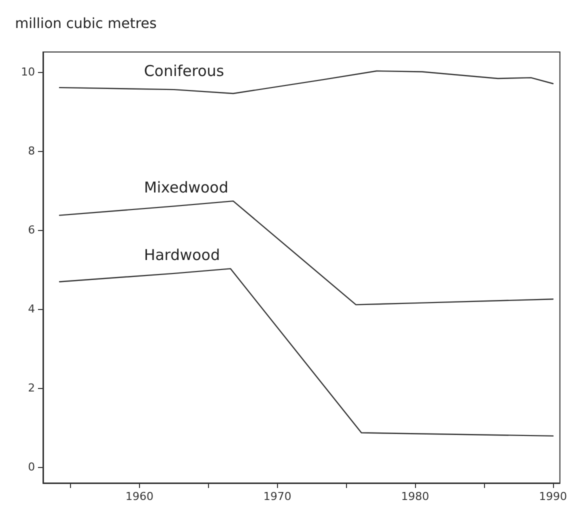  I want to click on y-tick-label: 8, so click(31, 151).